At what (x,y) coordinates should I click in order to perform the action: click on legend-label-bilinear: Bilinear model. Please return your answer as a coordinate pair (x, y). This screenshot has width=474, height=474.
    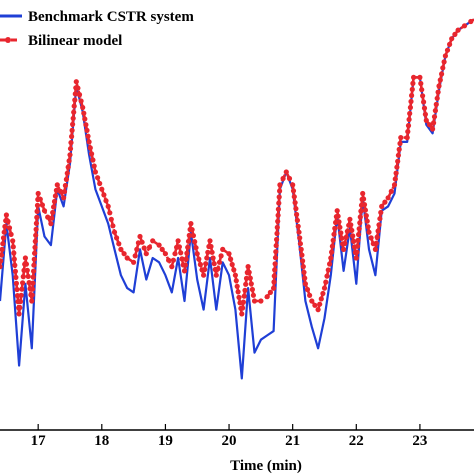
    Looking at the image, I should click on (75, 41).